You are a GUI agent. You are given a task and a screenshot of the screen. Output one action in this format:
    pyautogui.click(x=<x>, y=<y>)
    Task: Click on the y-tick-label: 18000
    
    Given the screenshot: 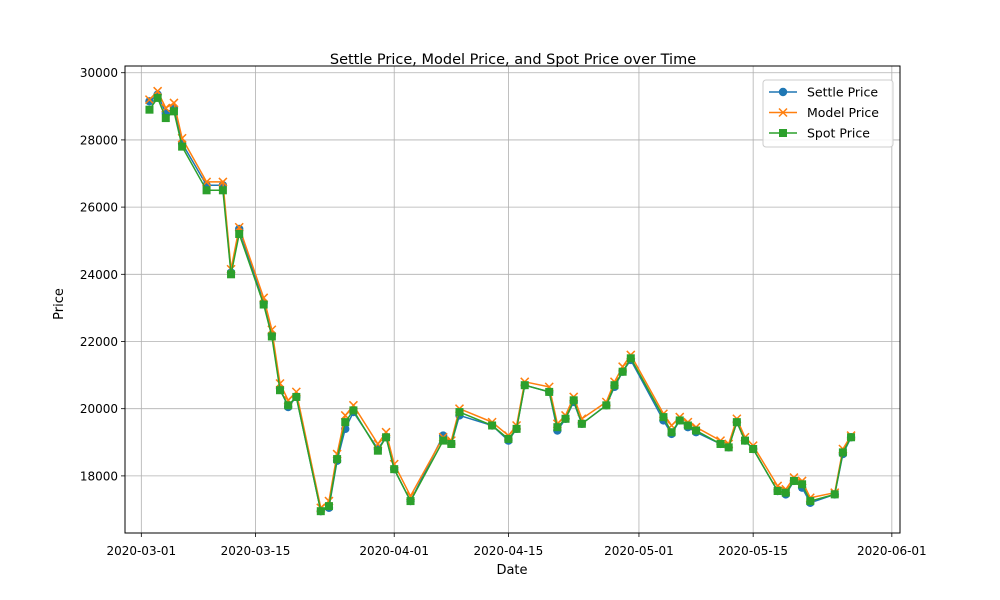 What is the action you would take?
    pyautogui.click(x=99, y=476)
    